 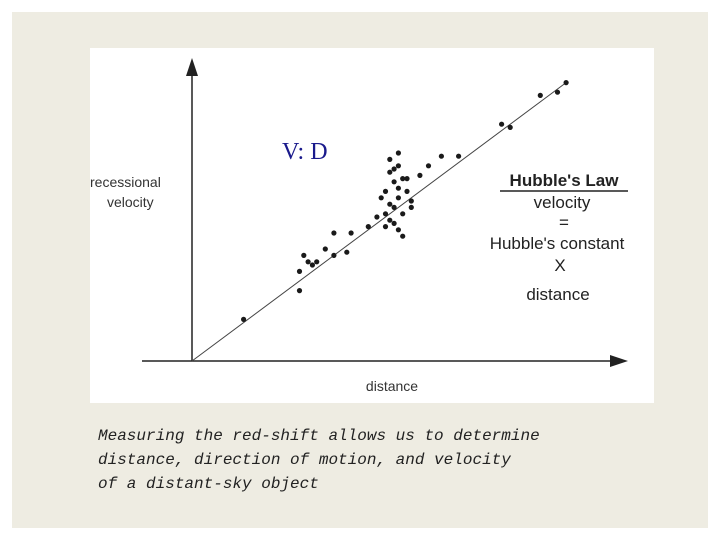 I want to click on law-line-equals: =, so click(x=564, y=222).